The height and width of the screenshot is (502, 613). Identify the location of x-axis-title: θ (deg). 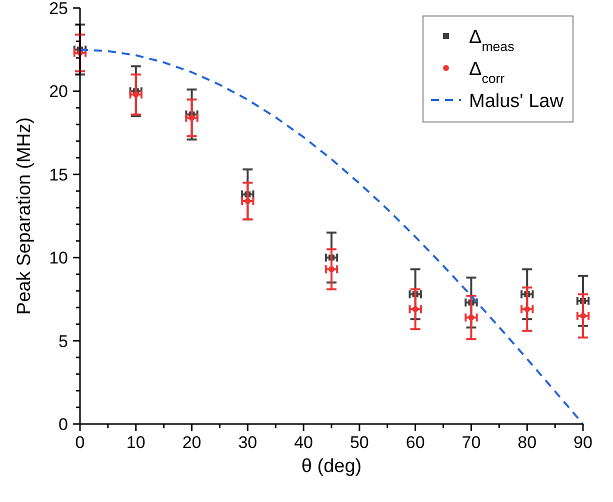
(331, 466).